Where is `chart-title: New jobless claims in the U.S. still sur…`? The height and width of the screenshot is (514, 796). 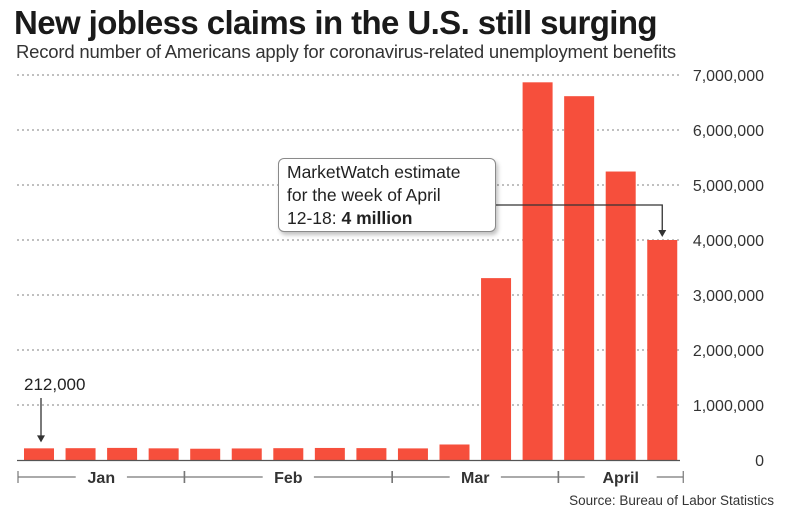 chart-title: New jobless claims in the U.S. still sur… is located at coordinates (336, 22).